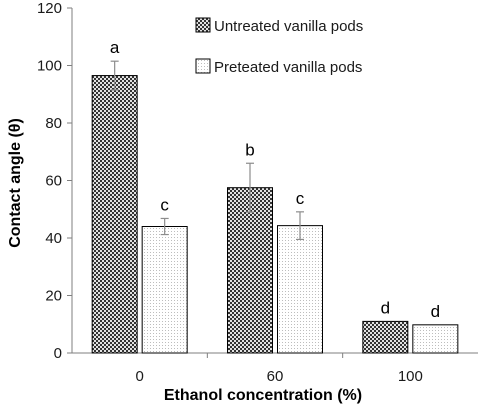 The width and height of the screenshot is (484, 406). What do you see at coordinates (288, 67) in the screenshot?
I see `legend-label-pretreated: Preteated vanilla pods` at bounding box center [288, 67].